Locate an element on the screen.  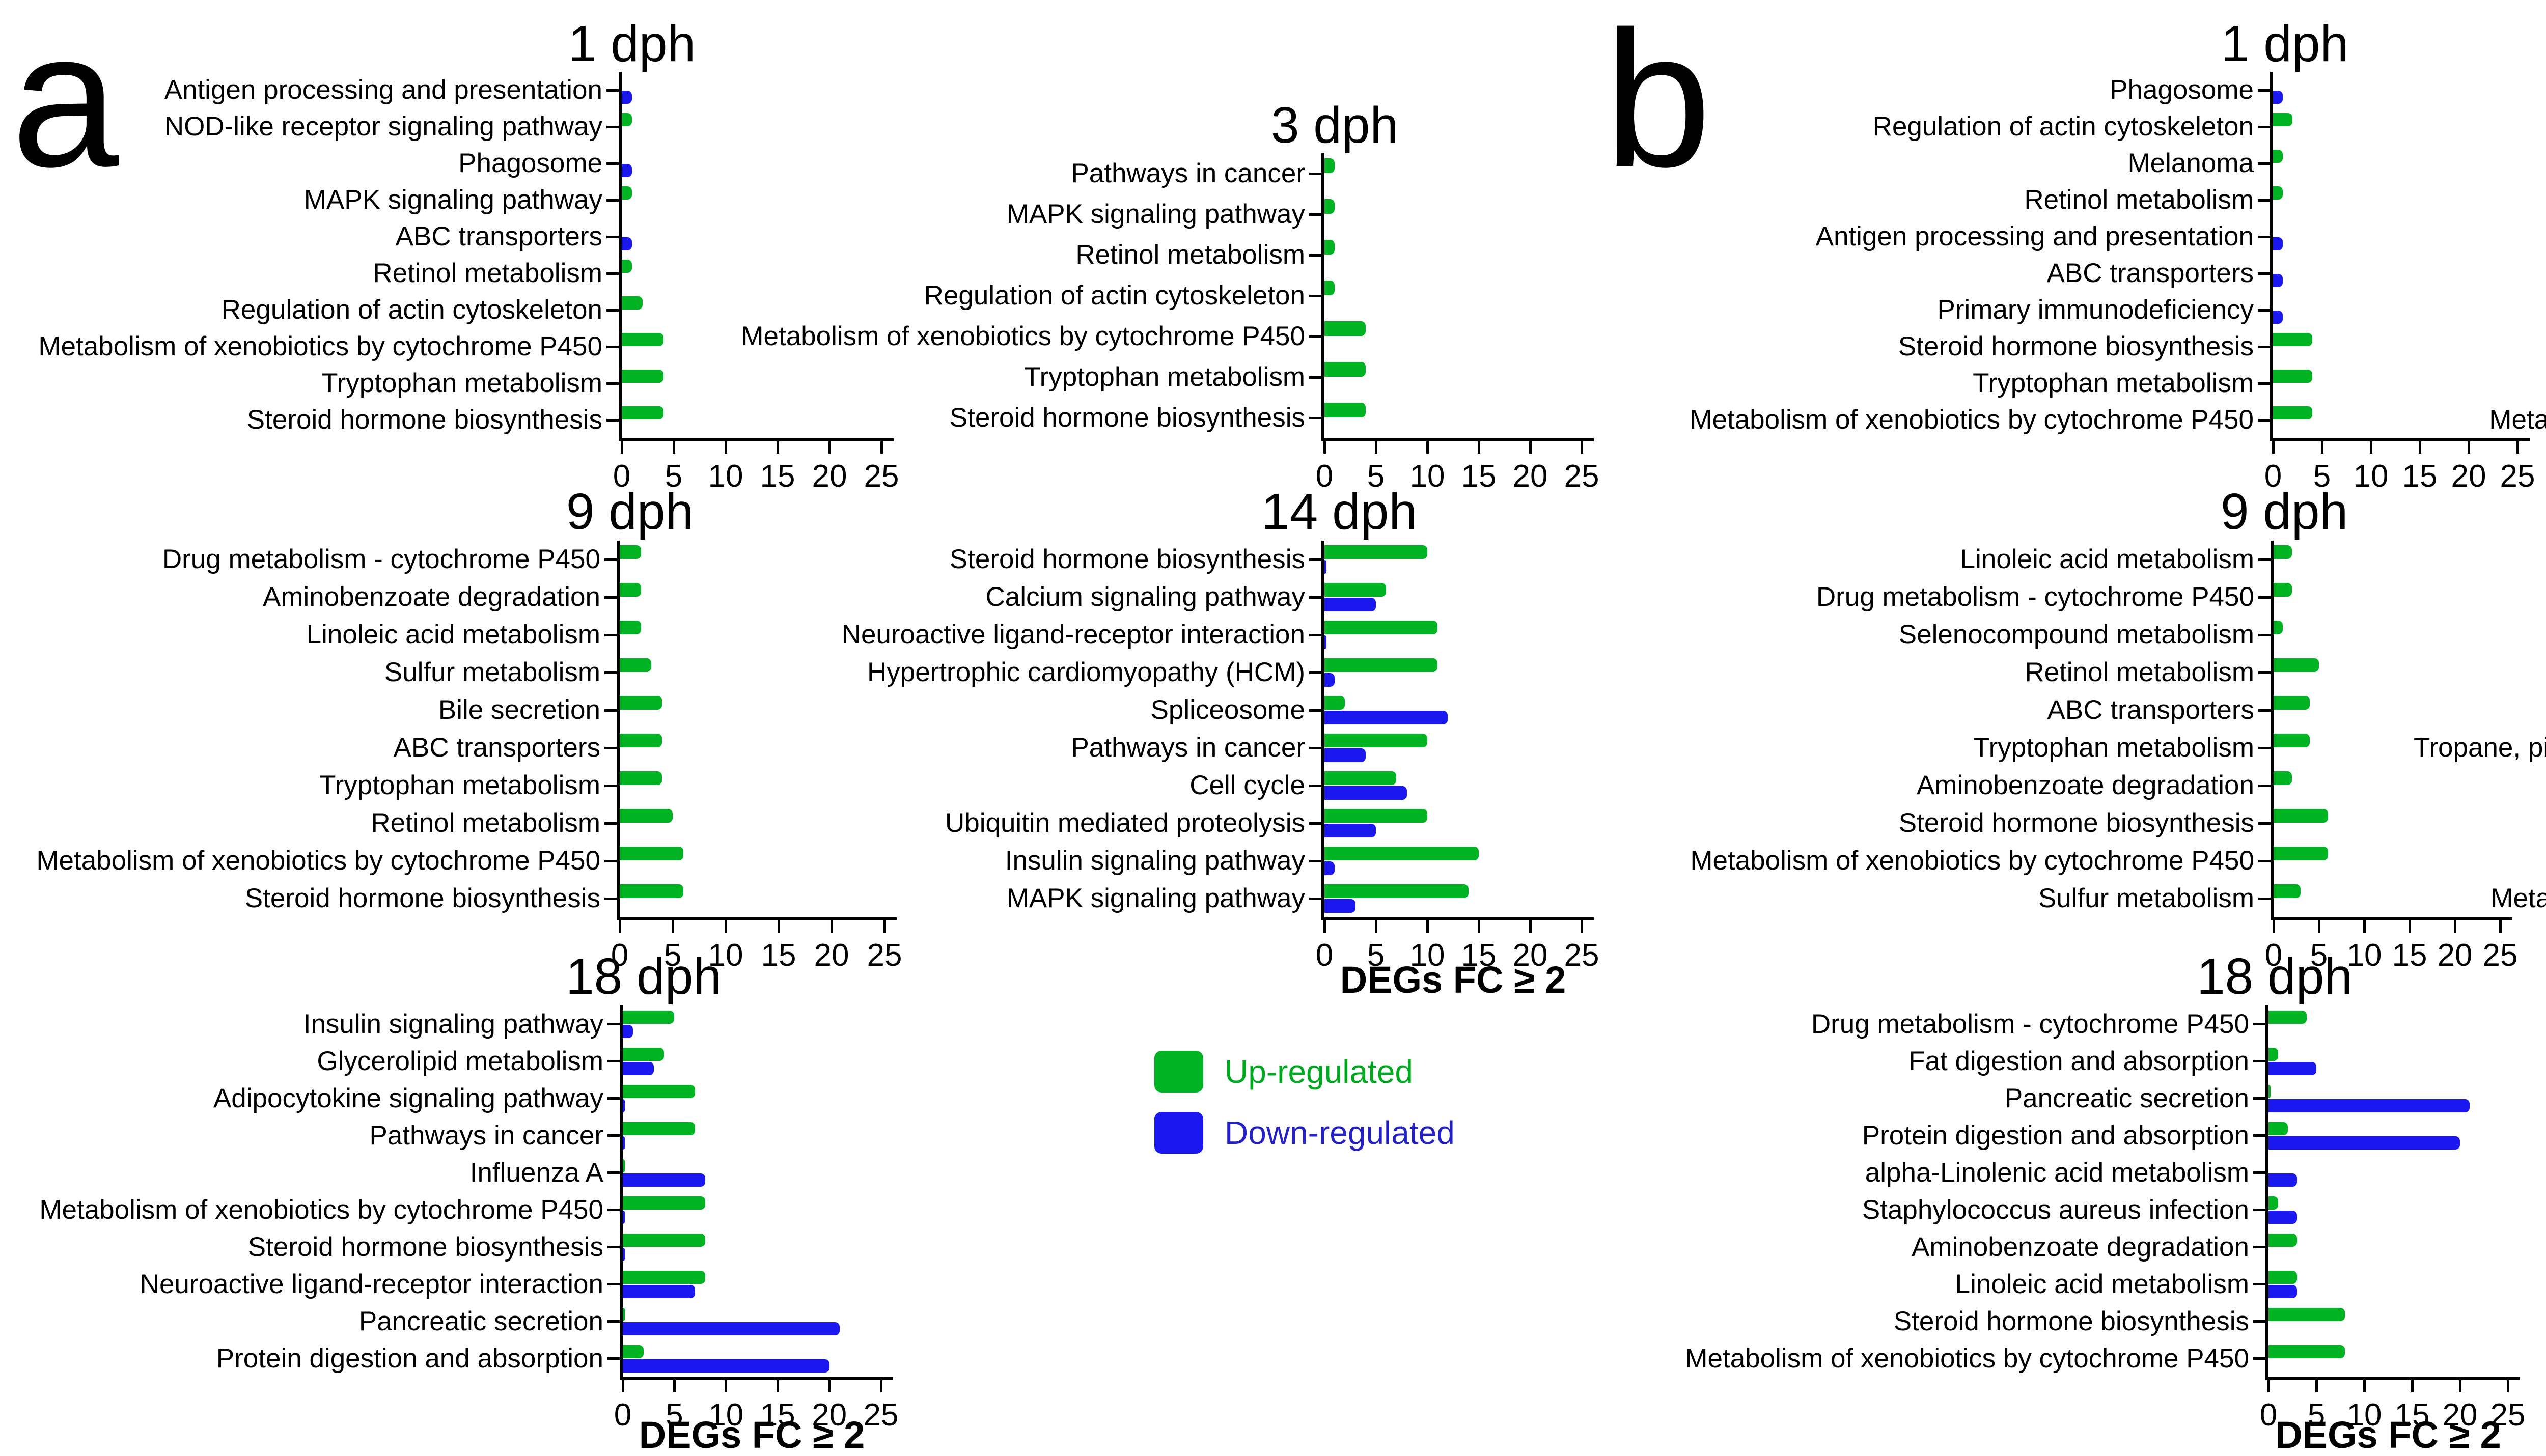
category-label: Selenocompound metabolism is located at coordinates (2076, 635).